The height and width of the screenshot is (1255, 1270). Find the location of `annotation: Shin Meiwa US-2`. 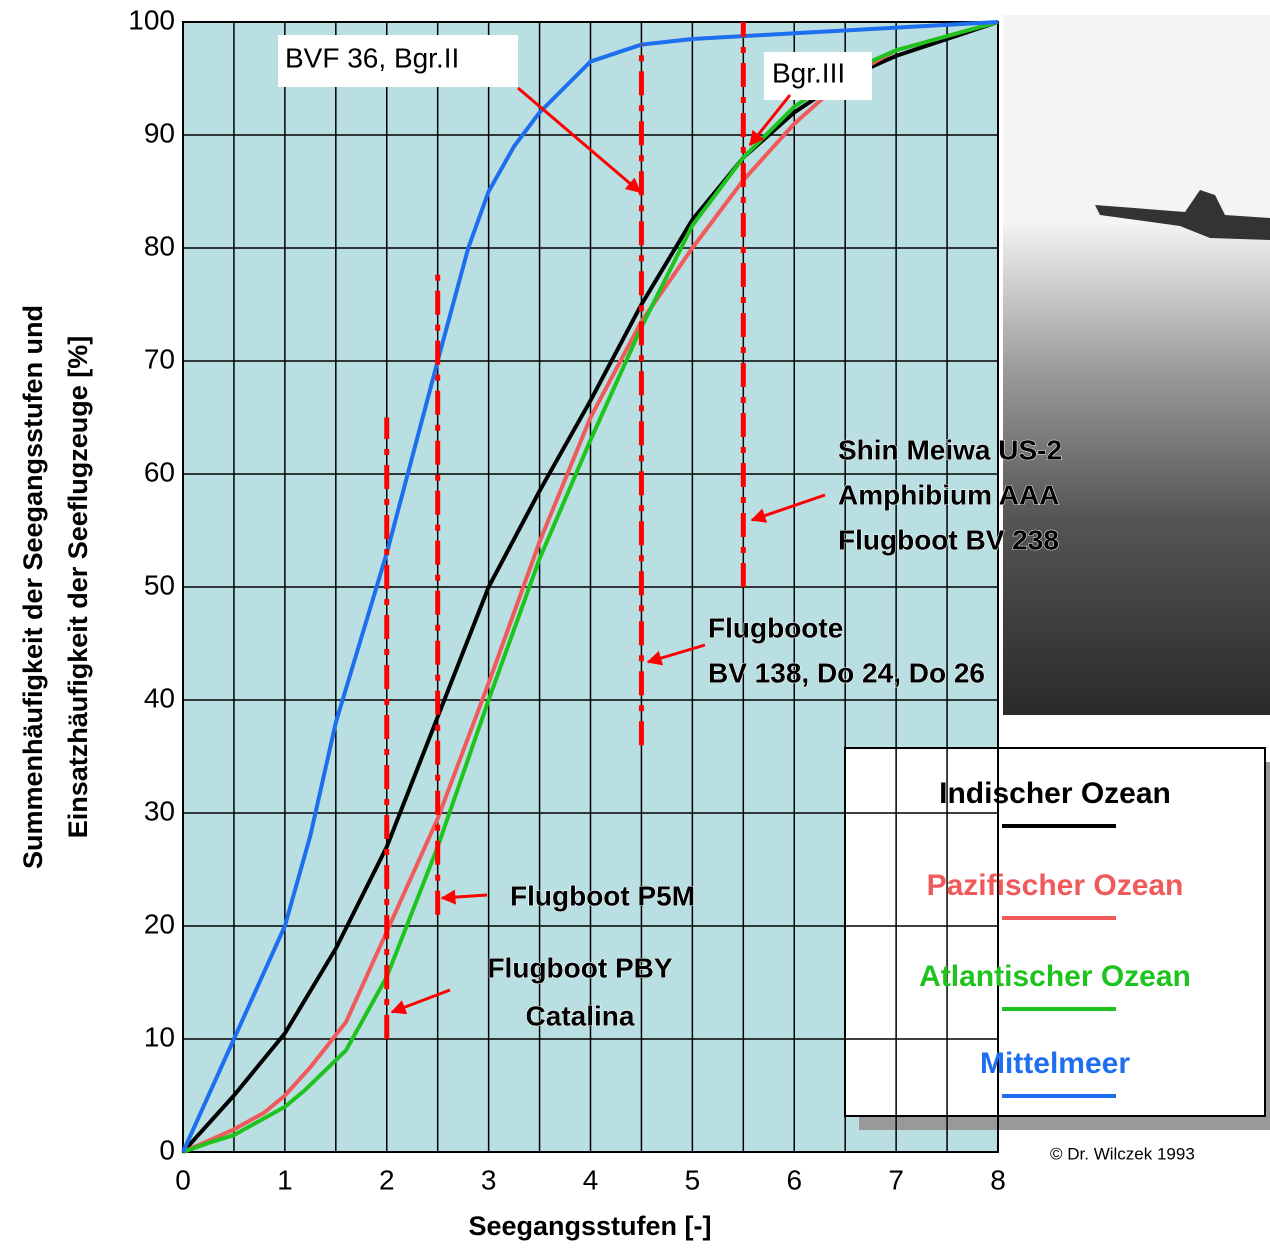

annotation: Shin Meiwa US-2 is located at coordinates (950, 449).